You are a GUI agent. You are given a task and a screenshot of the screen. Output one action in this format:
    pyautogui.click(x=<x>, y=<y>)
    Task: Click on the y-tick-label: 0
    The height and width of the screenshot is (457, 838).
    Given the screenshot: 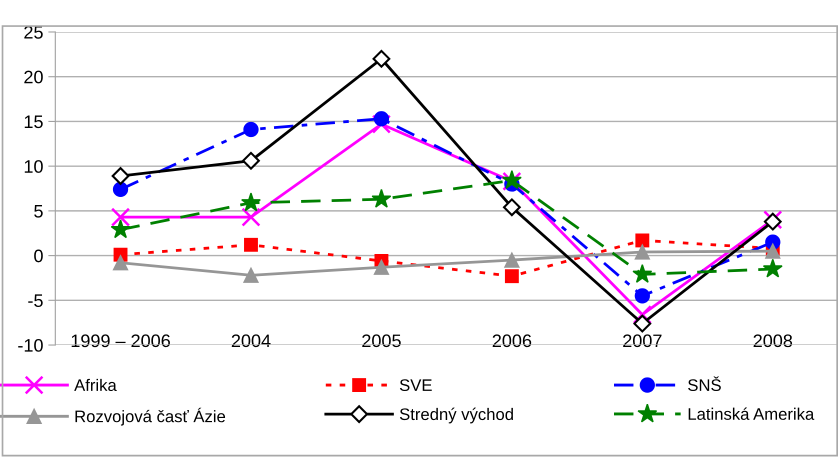 What is the action you would take?
    pyautogui.click(x=38, y=256)
    